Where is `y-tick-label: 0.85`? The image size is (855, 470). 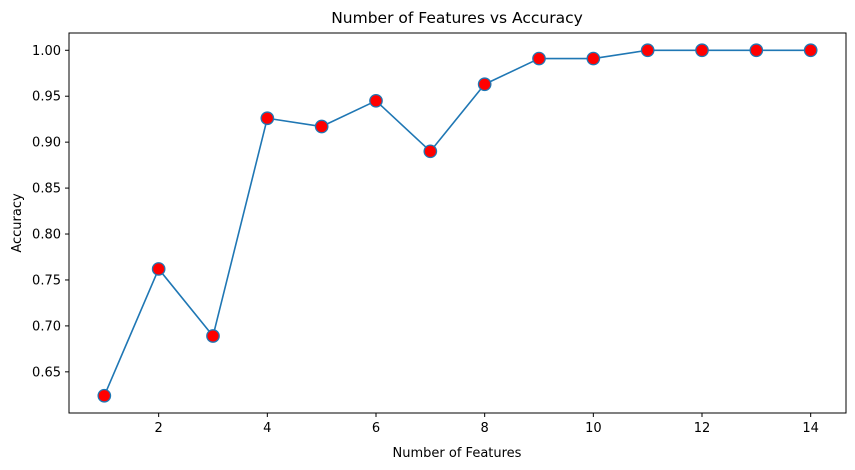
y-tick-label: 0.85 is located at coordinates (46, 189).